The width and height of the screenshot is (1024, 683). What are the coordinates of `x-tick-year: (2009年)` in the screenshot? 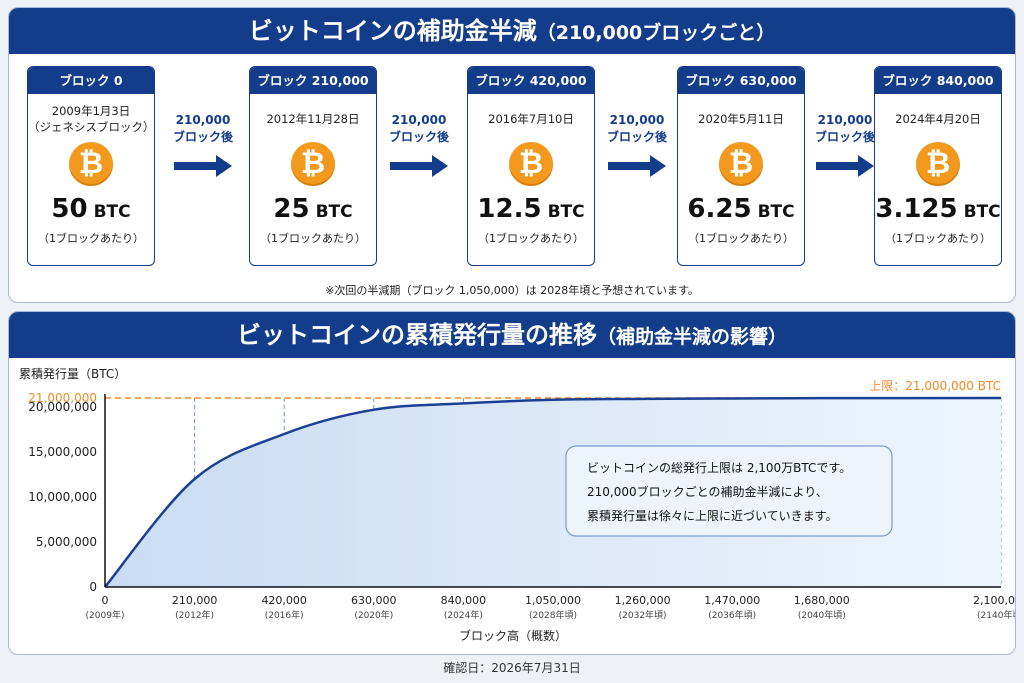 It's located at (105, 615).